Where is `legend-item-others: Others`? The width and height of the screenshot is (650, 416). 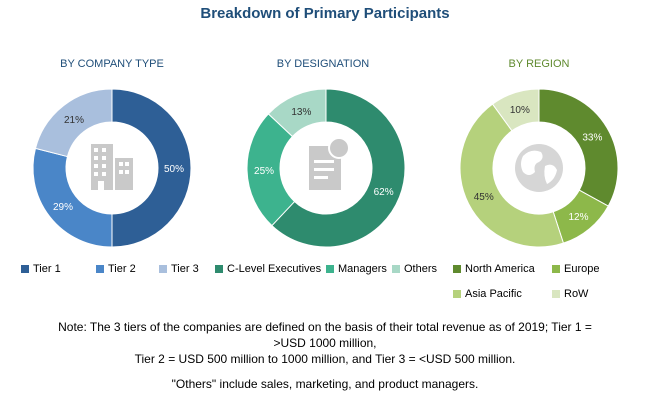
legend-item-others: Others is located at coordinates (414, 269).